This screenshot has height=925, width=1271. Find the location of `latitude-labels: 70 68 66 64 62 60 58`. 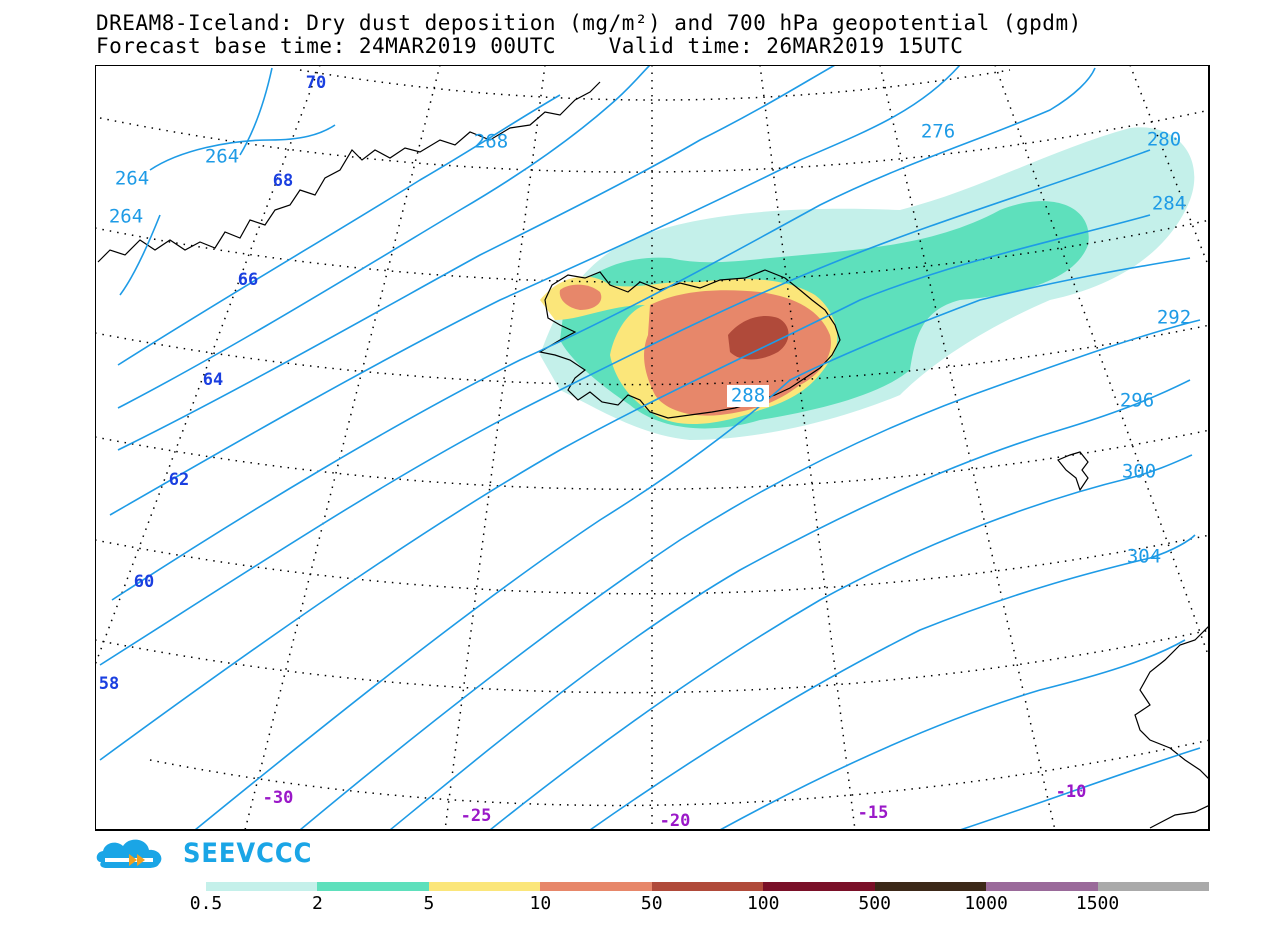

latitude-labels: 70 68 66 64 62 60 58 is located at coordinates (212, 383).